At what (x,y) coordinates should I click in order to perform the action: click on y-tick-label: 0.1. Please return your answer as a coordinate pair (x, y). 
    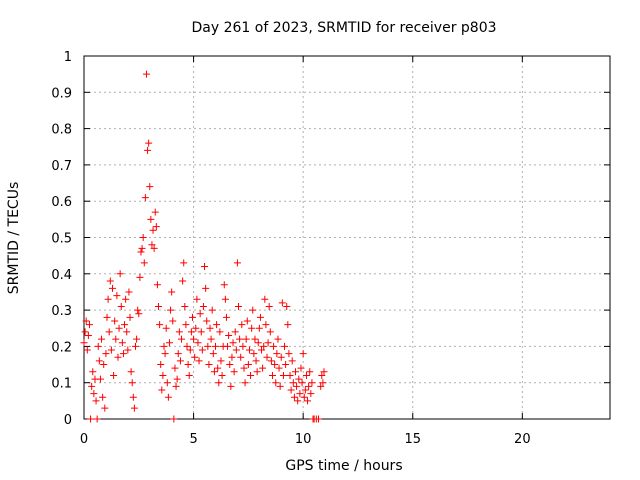
    Looking at the image, I should click on (61, 384).